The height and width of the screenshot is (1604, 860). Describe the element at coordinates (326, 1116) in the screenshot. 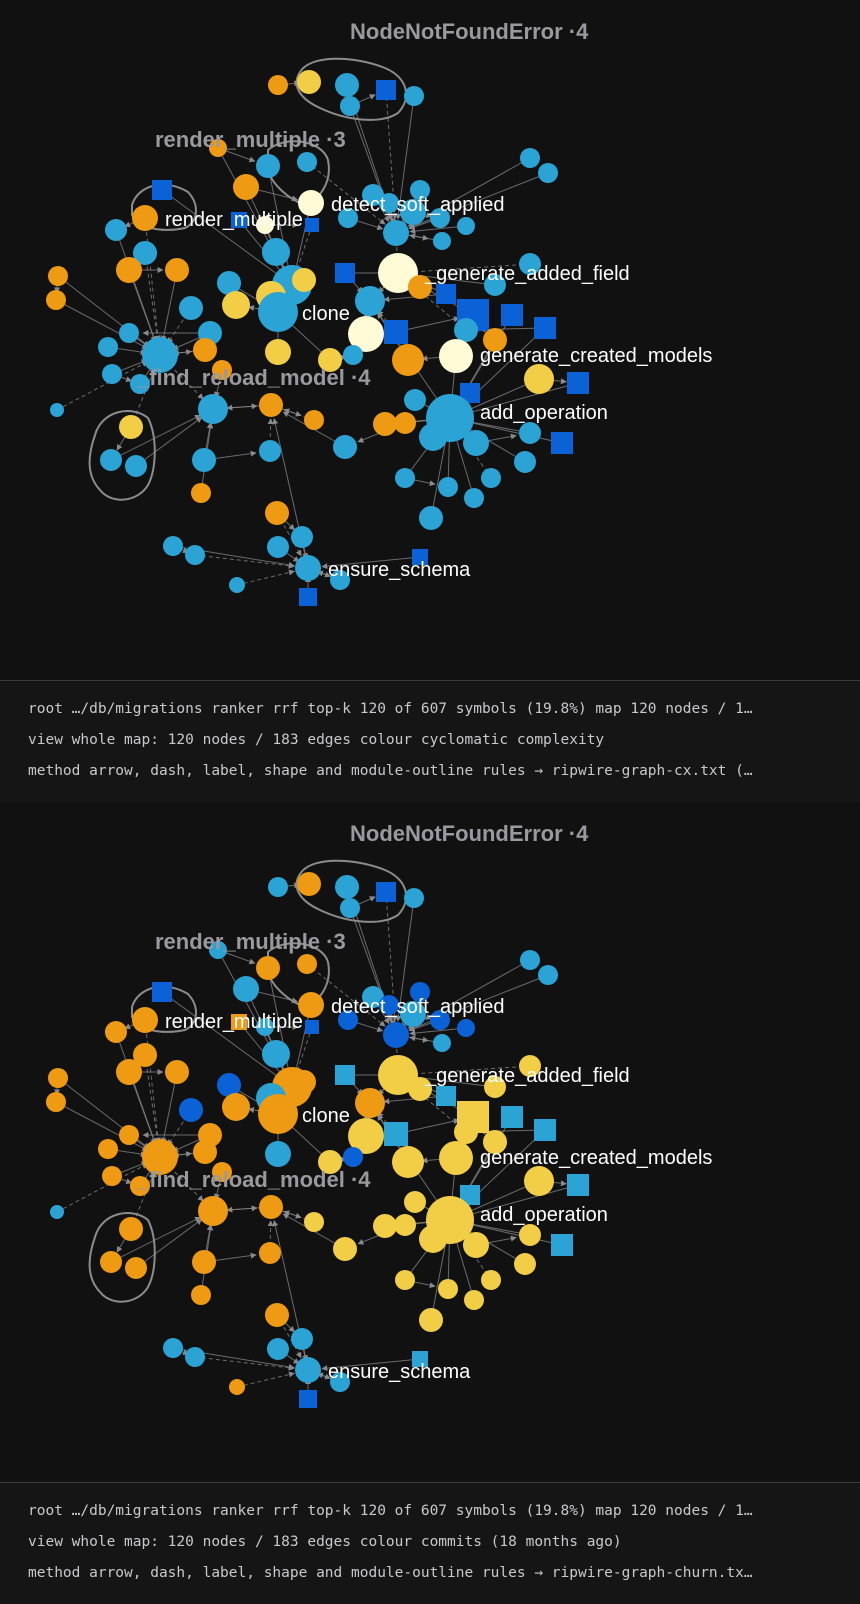

I see `node-label-clone: clone` at that location.